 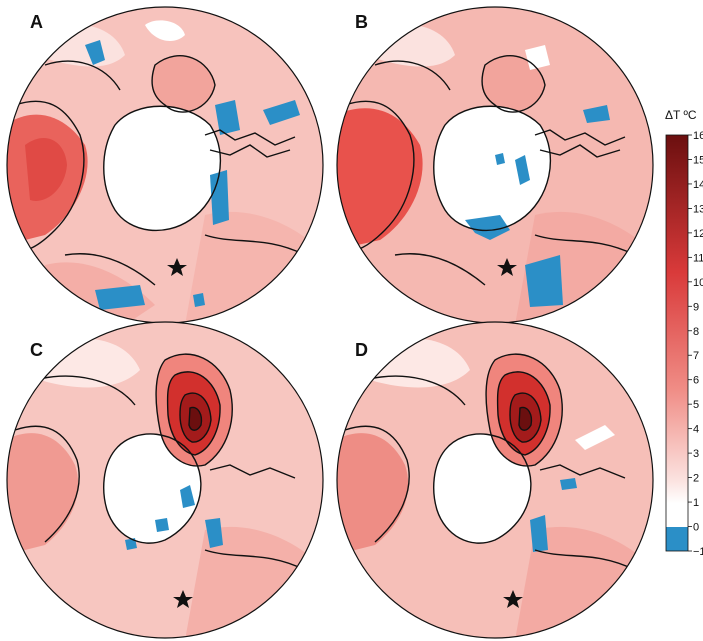 What do you see at coordinates (36, 22) in the screenshot?
I see `panel-label-a: A` at bounding box center [36, 22].